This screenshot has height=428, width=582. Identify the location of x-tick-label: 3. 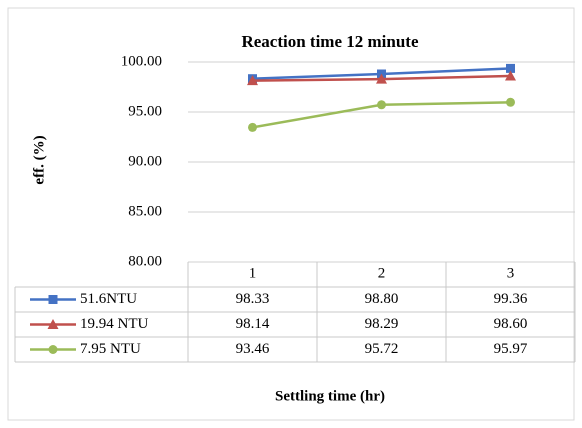
(511, 273).